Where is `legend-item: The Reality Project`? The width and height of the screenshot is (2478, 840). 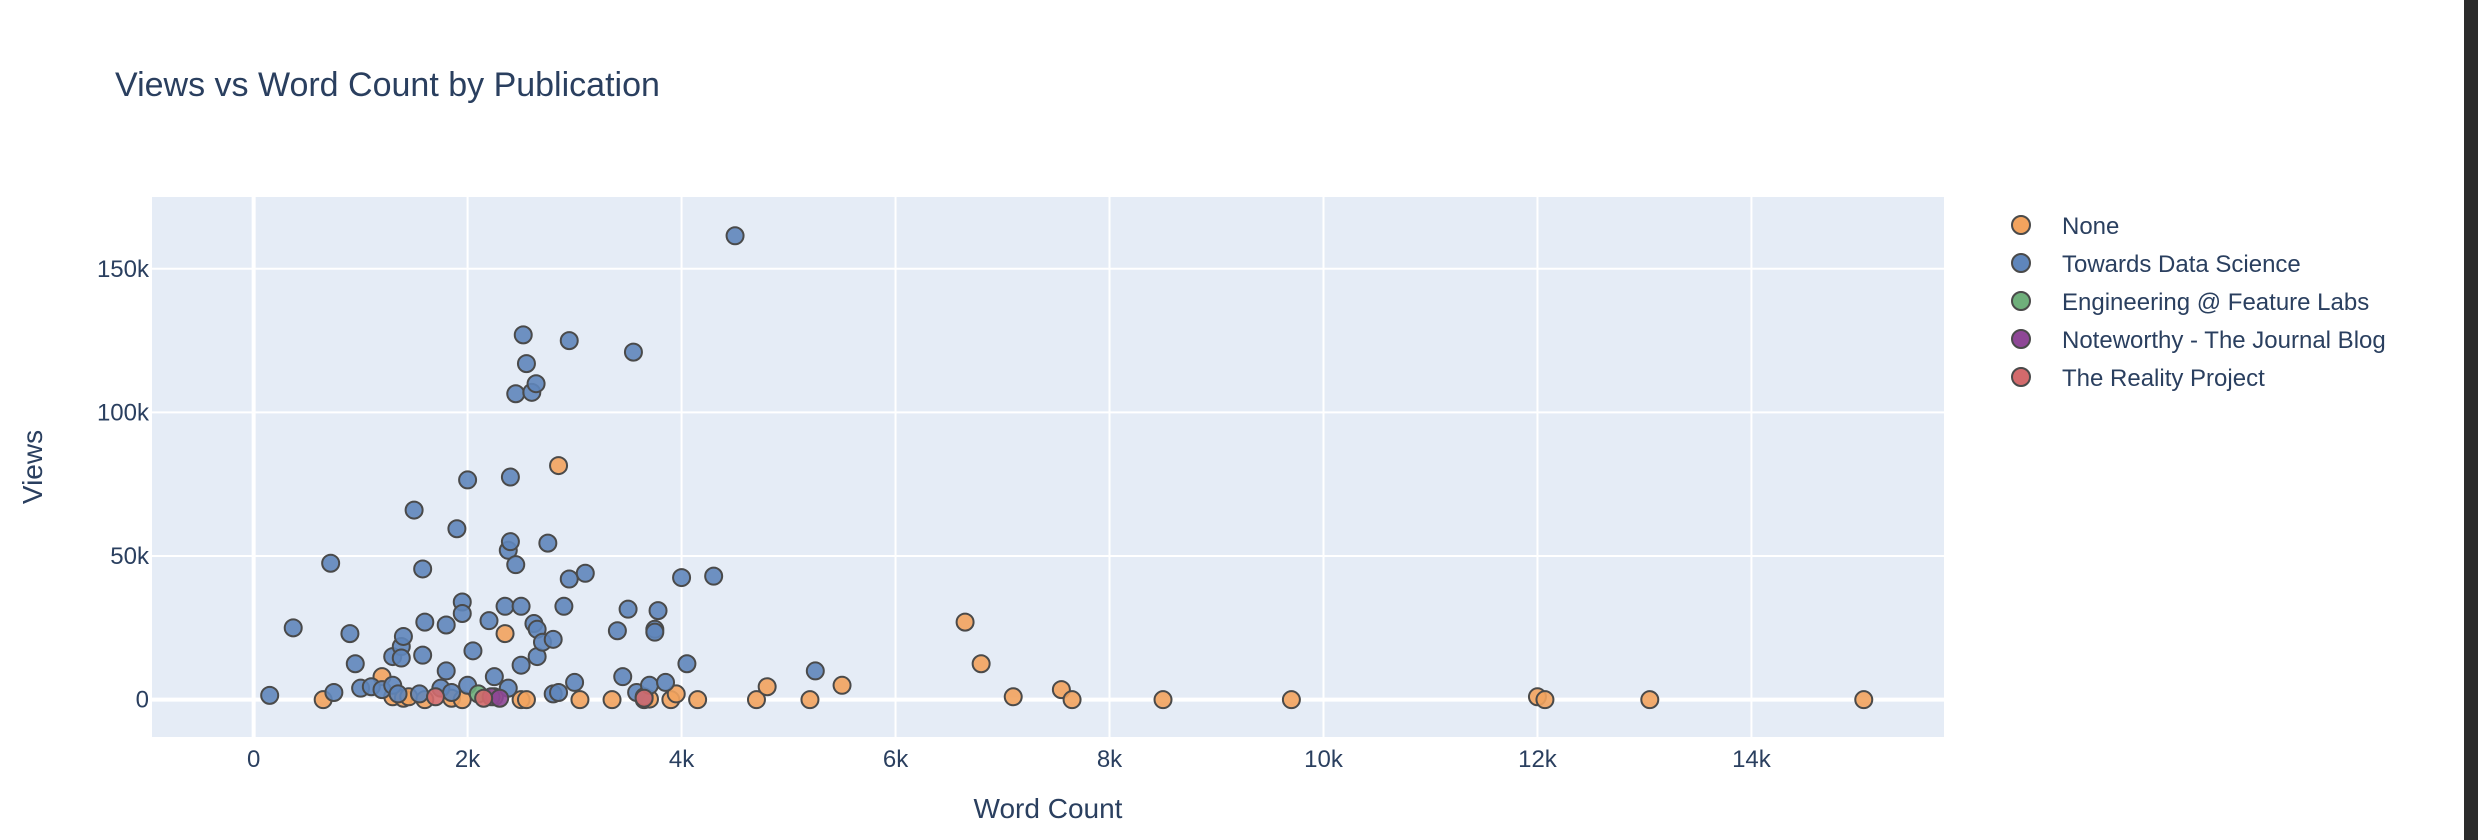 legend-item: The Reality Project is located at coordinates (2138, 378).